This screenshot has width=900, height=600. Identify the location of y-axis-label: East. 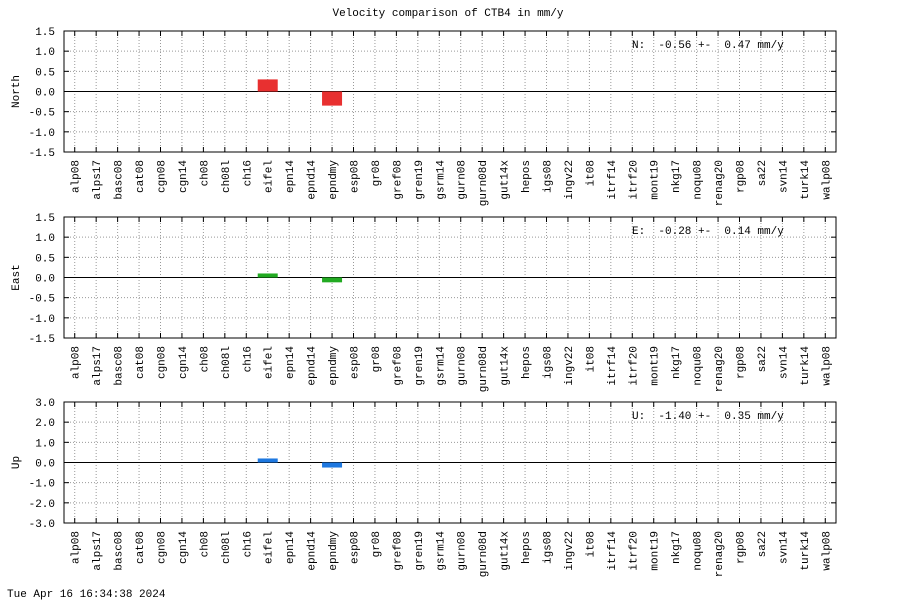
(17, 277).